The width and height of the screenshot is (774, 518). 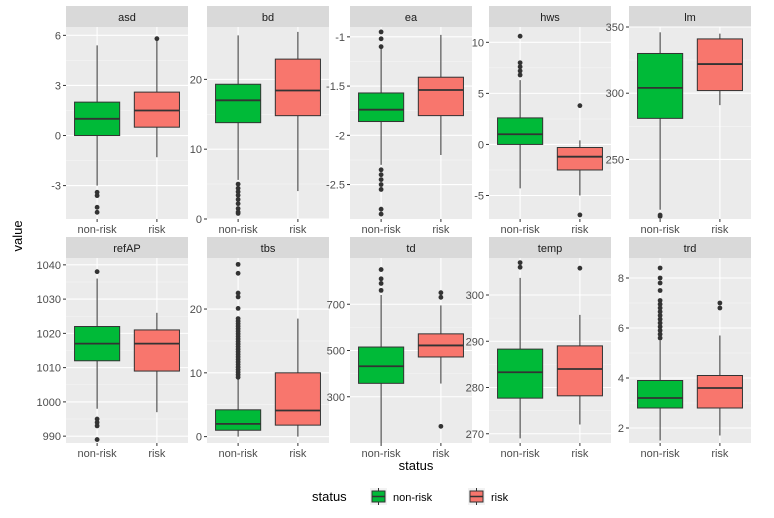 I want to click on facet-tbs: tbs 0 10 20 non-risk risk, so click(x=259, y=348).